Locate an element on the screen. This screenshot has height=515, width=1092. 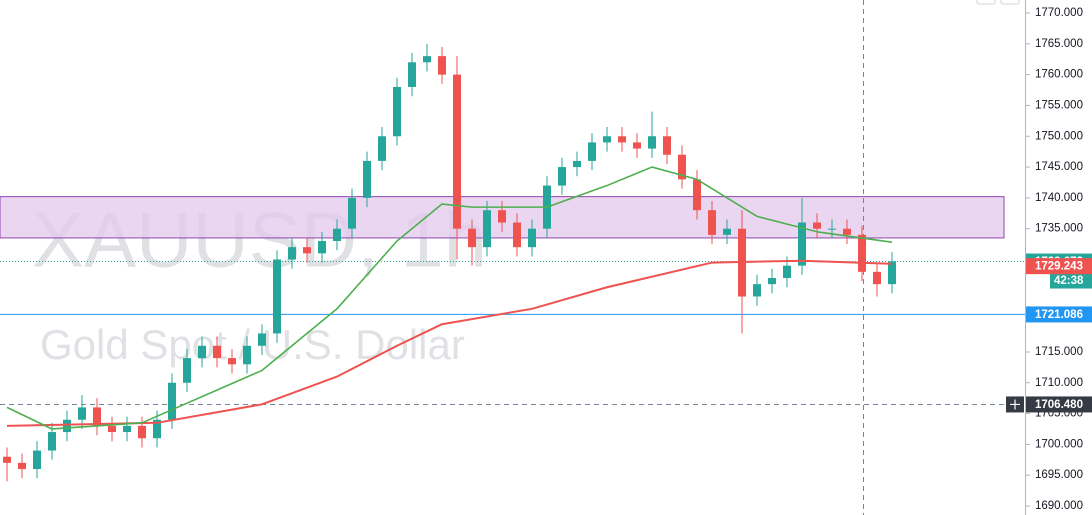
crosshair-tag-bg is located at coordinates (1059, 404).